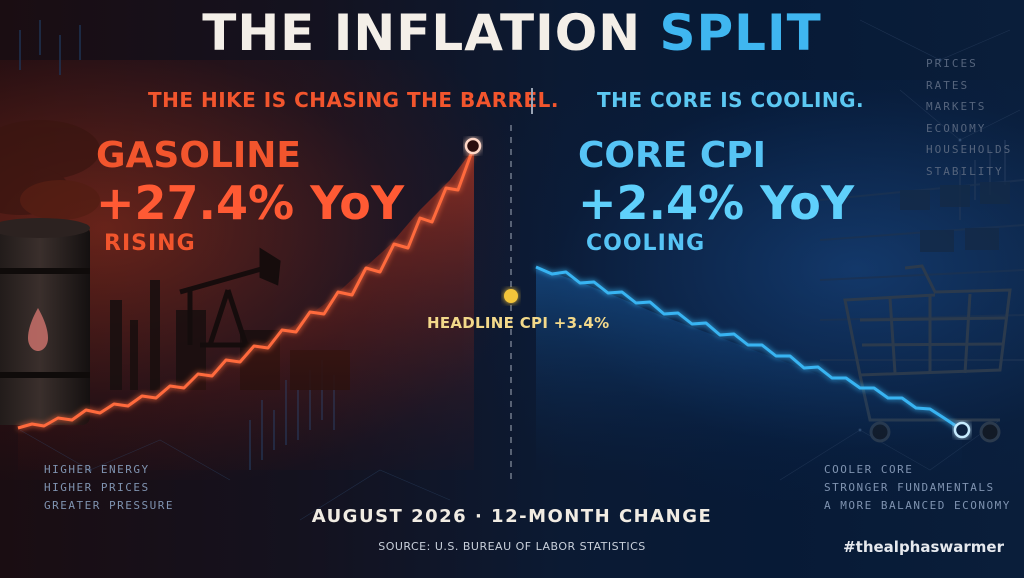 The height and width of the screenshot is (578, 1024). What do you see at coordinates (969, 149) in the screenshot?
I see `side-word: HOUSEHOLDS` at bounding box center [969, 149].